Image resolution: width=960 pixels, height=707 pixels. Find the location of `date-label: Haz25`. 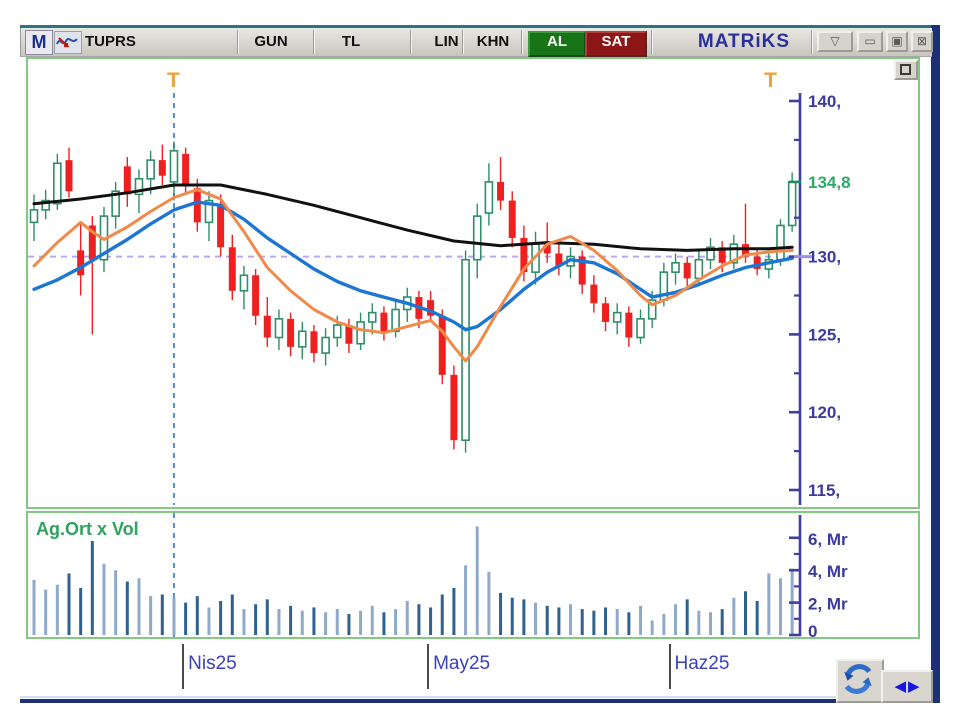

date-label: Haz25 is located at coordinates (702, 663).